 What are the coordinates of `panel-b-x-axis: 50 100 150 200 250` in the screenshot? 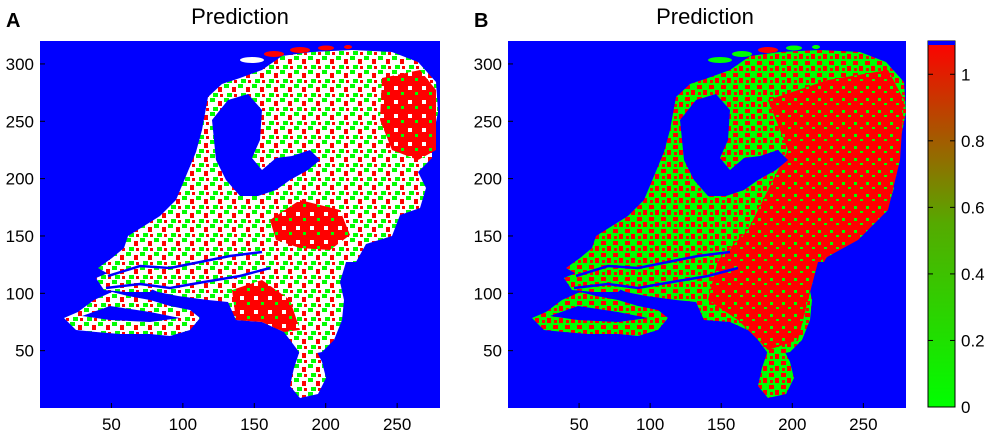 It's located at (724, 418).